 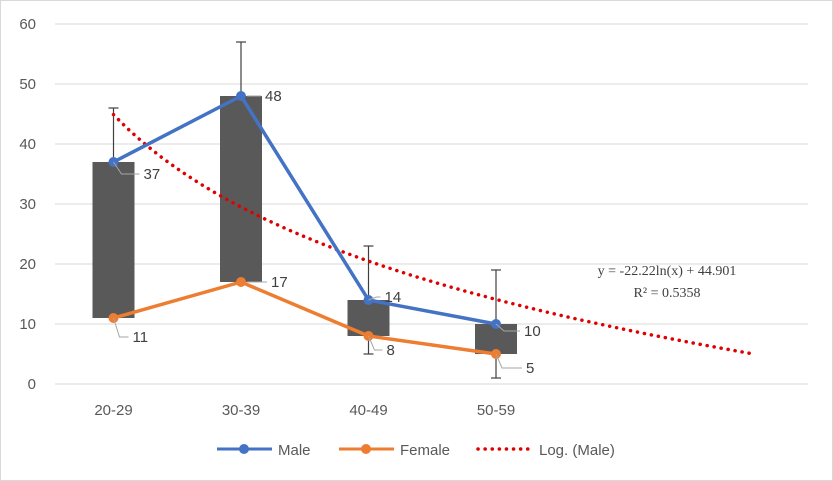 What do you see at coordinates (393, 297) in the screenshot?
I see `data-label-male: 14` at bounding box center [393, 297].